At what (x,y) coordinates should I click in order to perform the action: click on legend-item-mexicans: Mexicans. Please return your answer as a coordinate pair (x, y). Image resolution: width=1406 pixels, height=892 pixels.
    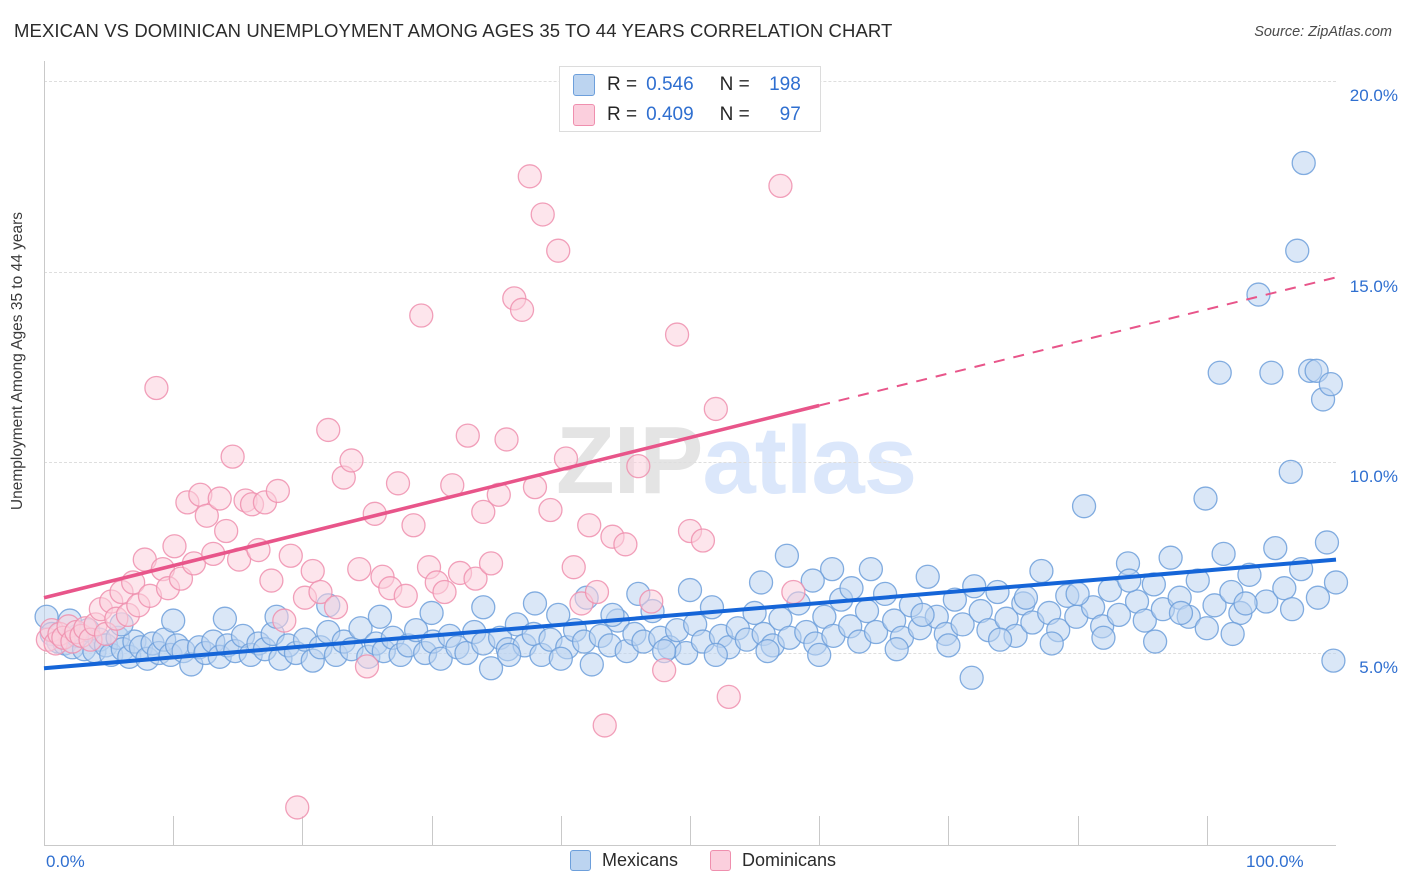
    Looking at the image, I should click on (623, 860).